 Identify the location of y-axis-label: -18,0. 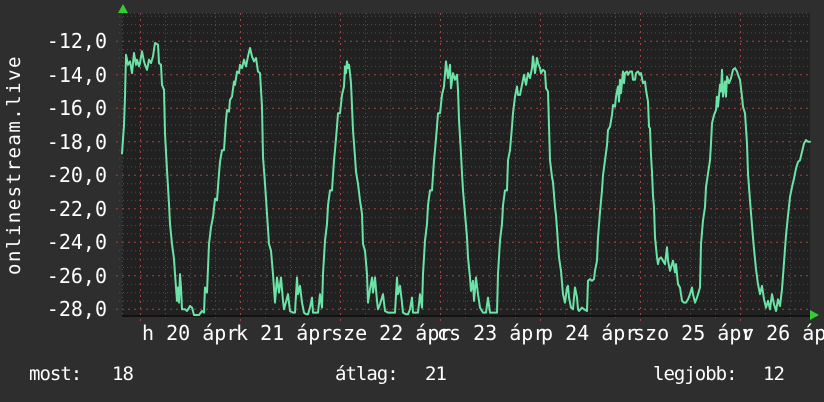
(76, 142).